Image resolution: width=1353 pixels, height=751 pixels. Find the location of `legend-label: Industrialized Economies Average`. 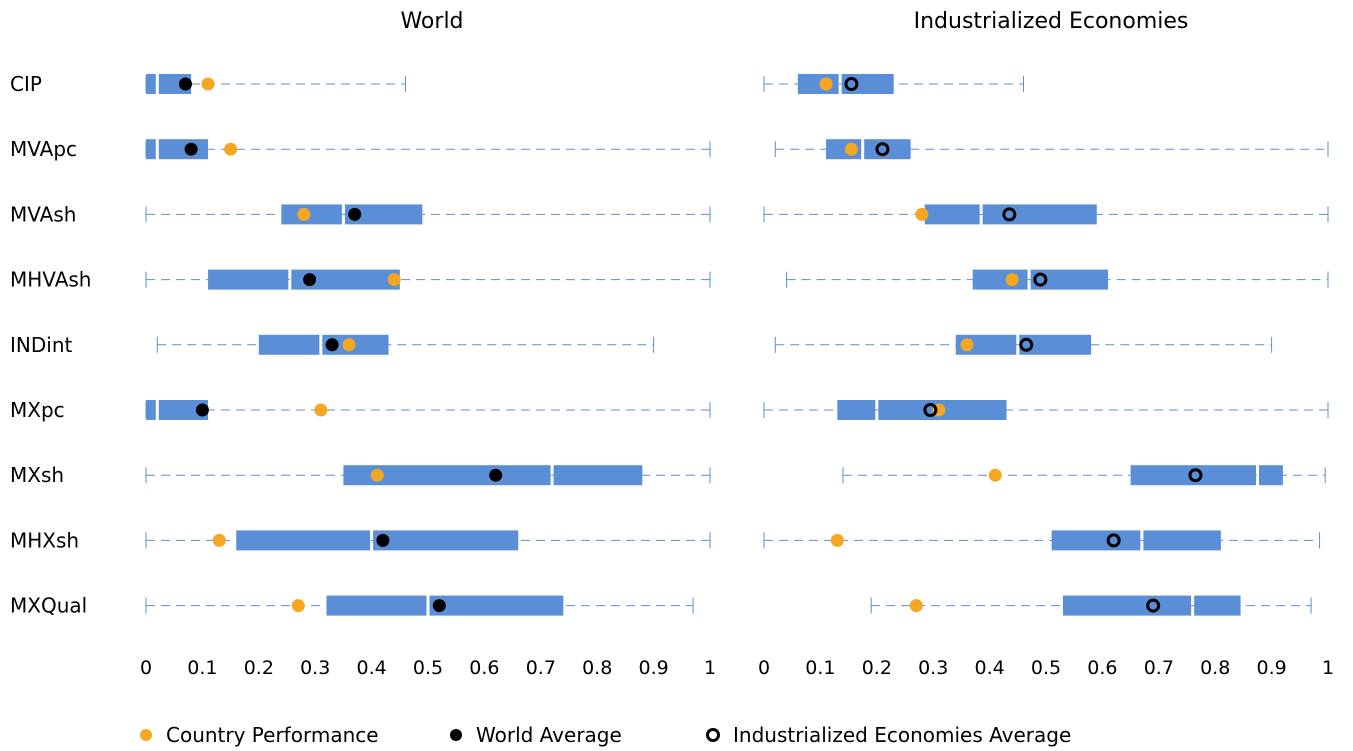

legend-label: Industrialized Economies Average is located at coordinates (902, 735).